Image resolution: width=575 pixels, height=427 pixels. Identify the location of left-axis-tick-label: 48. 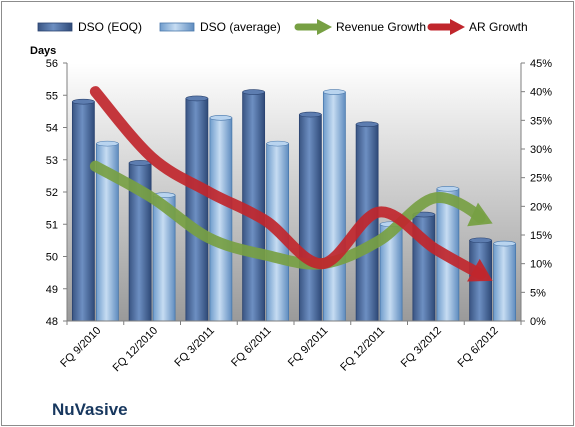
(52, 322).